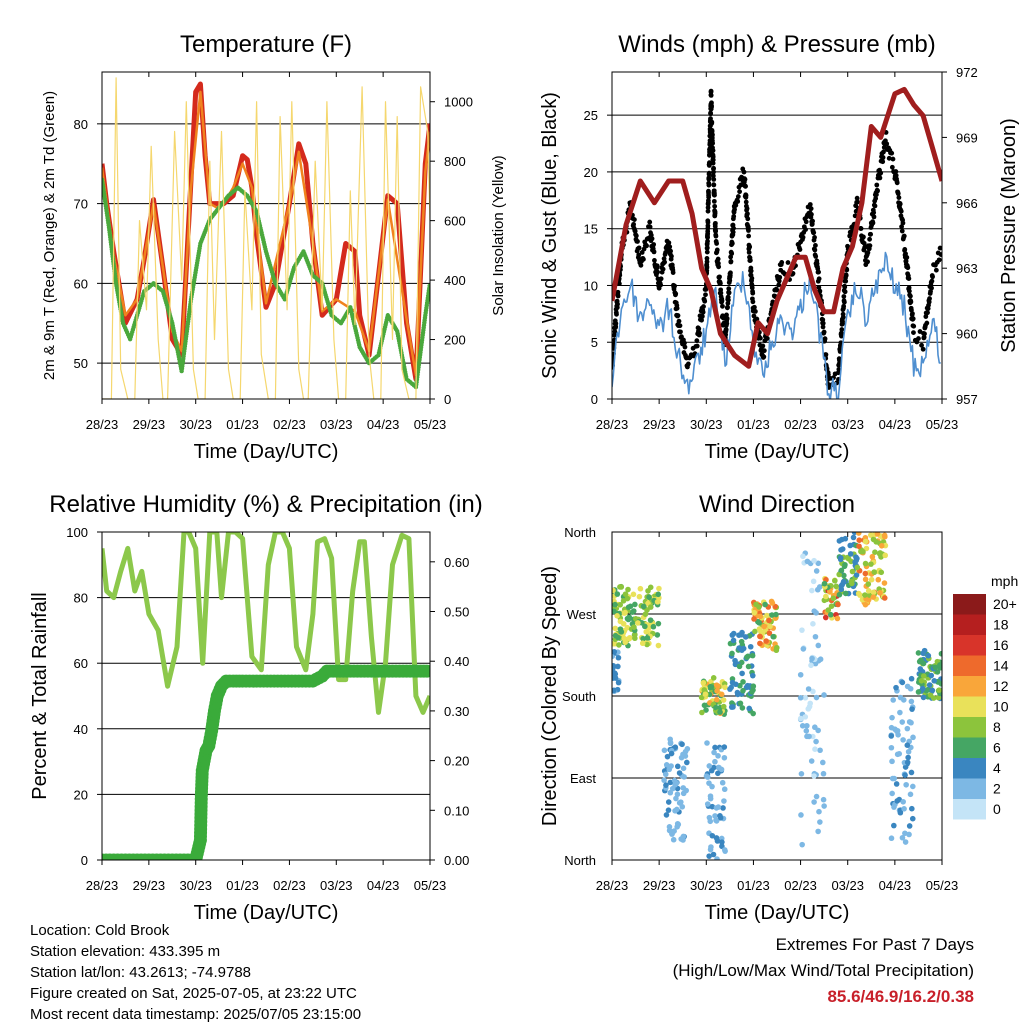  Describe the element at coordinates (125, 951) in the screenshot. I see `station-elevation: Station elevation: 433.395 m` at that location.